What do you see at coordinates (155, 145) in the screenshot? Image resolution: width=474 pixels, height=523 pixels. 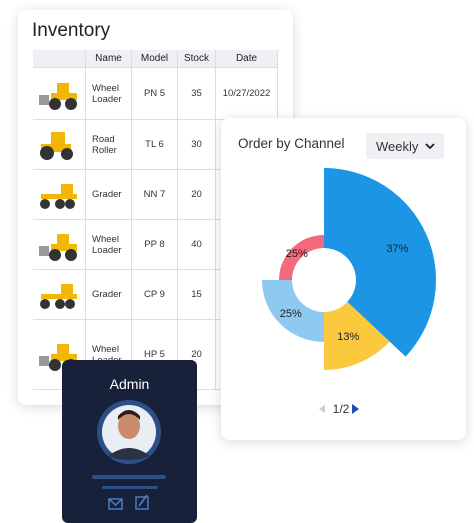 I see `table-cell: TL 6` at bounding box center [155, 145].